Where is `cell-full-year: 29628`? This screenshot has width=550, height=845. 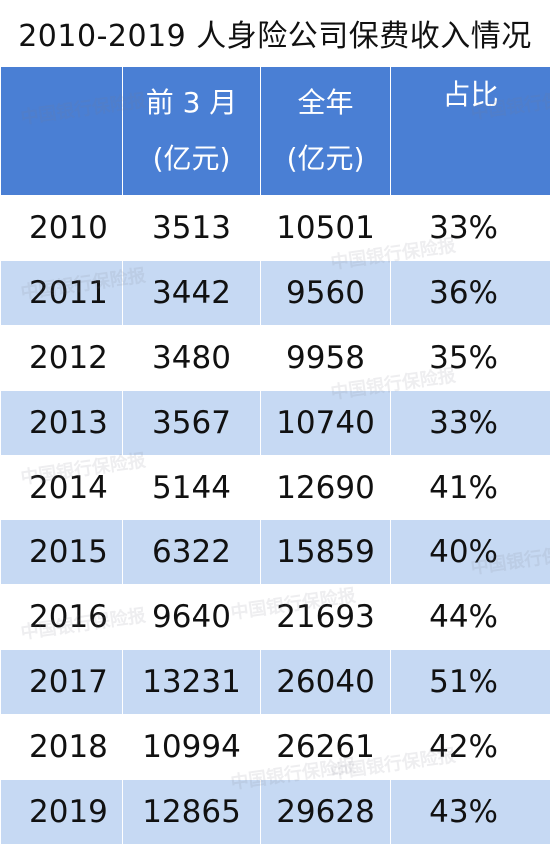
cell-full-year: 29628 is located at coordinates (326, 812).